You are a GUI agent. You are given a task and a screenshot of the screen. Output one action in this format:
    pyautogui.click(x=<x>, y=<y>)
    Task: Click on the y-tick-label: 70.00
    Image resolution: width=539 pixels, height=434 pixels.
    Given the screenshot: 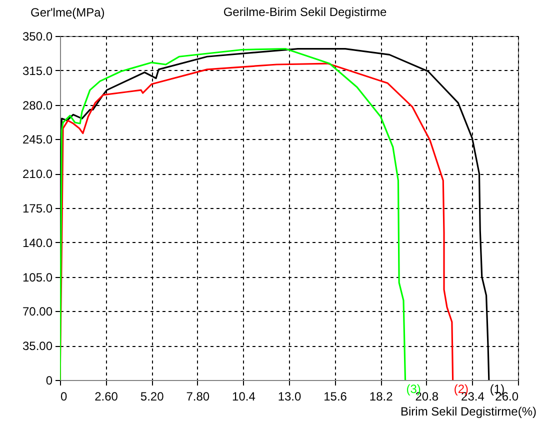 What is the action you would take?
    pyautogui.click(x=37, y=311)
    